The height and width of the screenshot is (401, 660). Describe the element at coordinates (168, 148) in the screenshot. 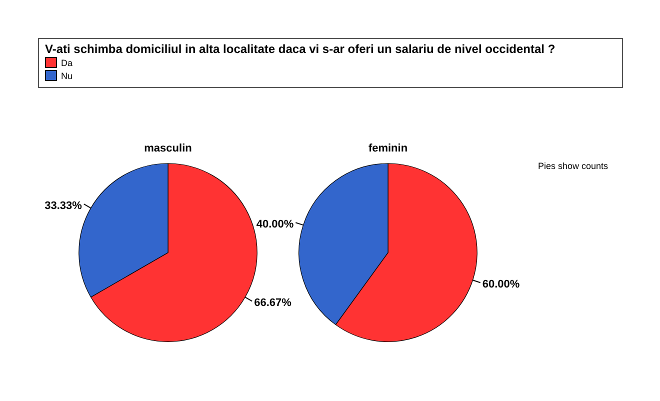

I see `text: masculin` at that location.